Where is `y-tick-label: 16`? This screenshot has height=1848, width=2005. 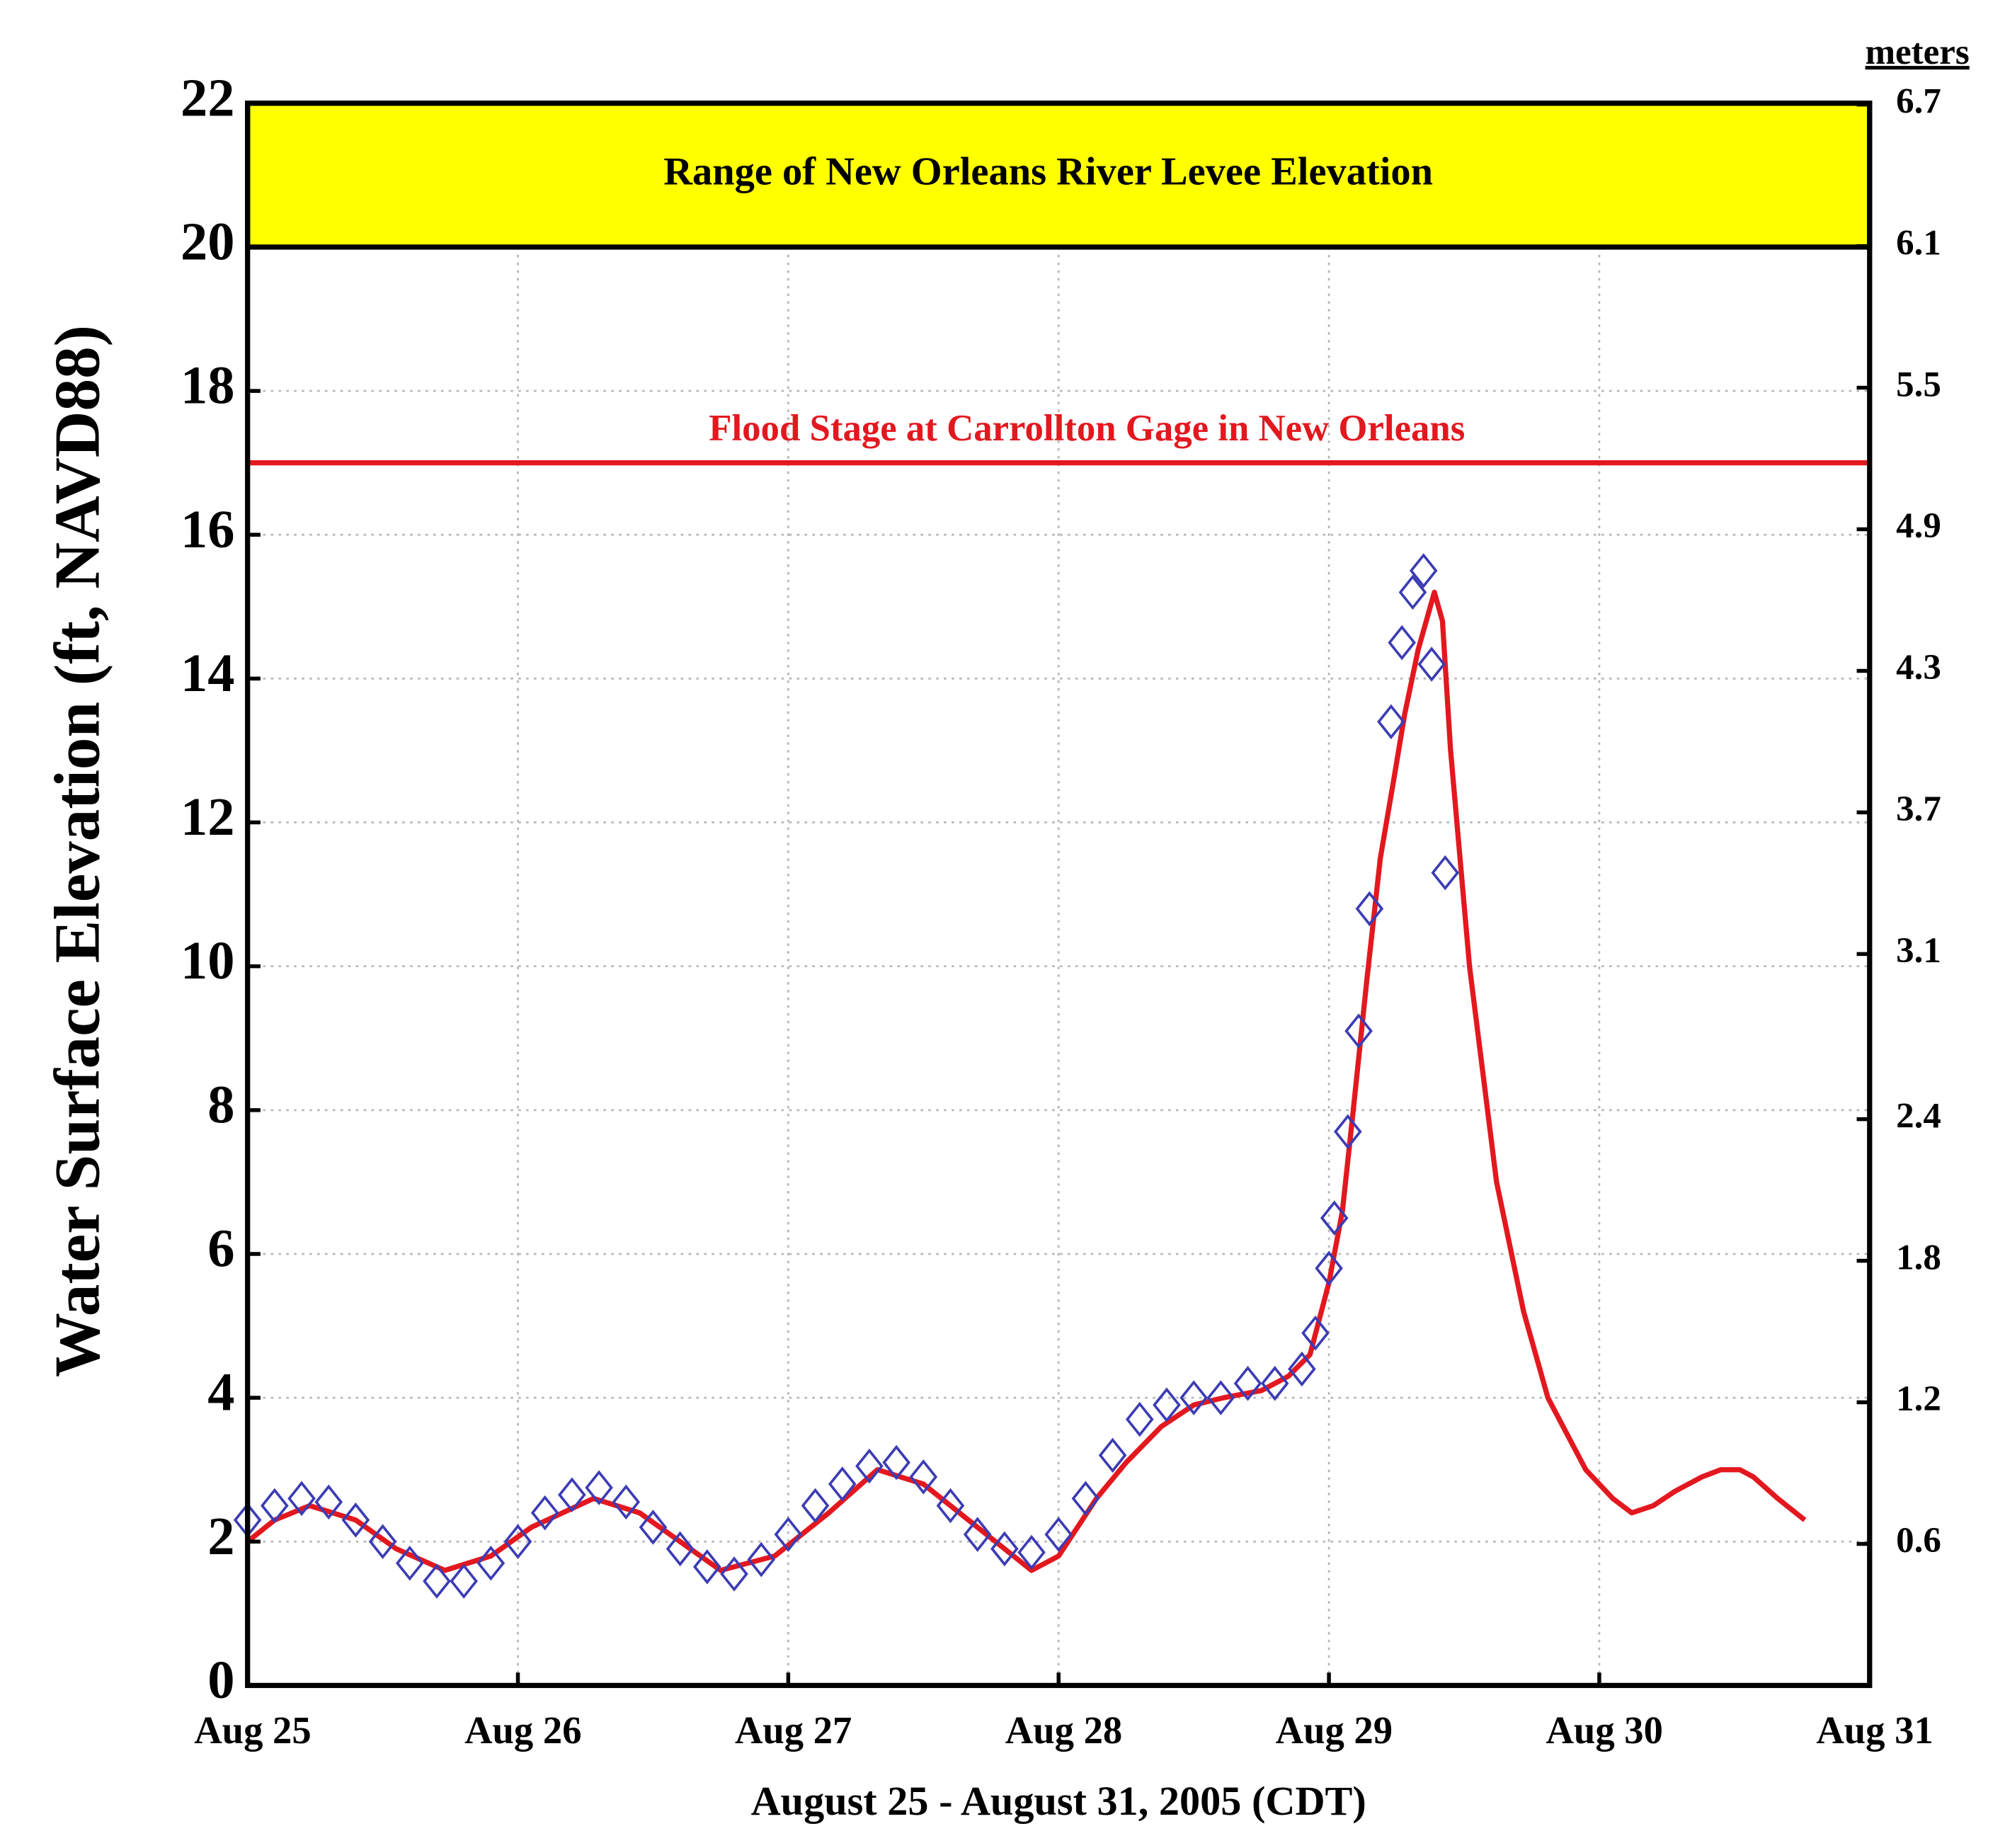 y-tick-label: 16 is located at coordinates (207, 529).